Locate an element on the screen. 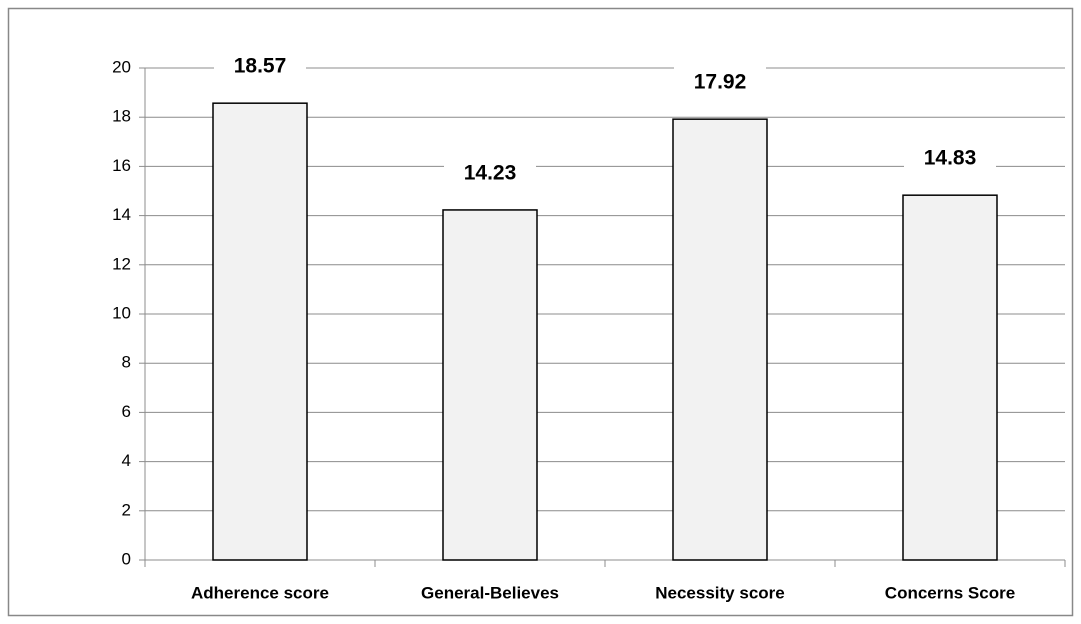  x-tick-label: General-Believes is located at coordinates (490, 592).